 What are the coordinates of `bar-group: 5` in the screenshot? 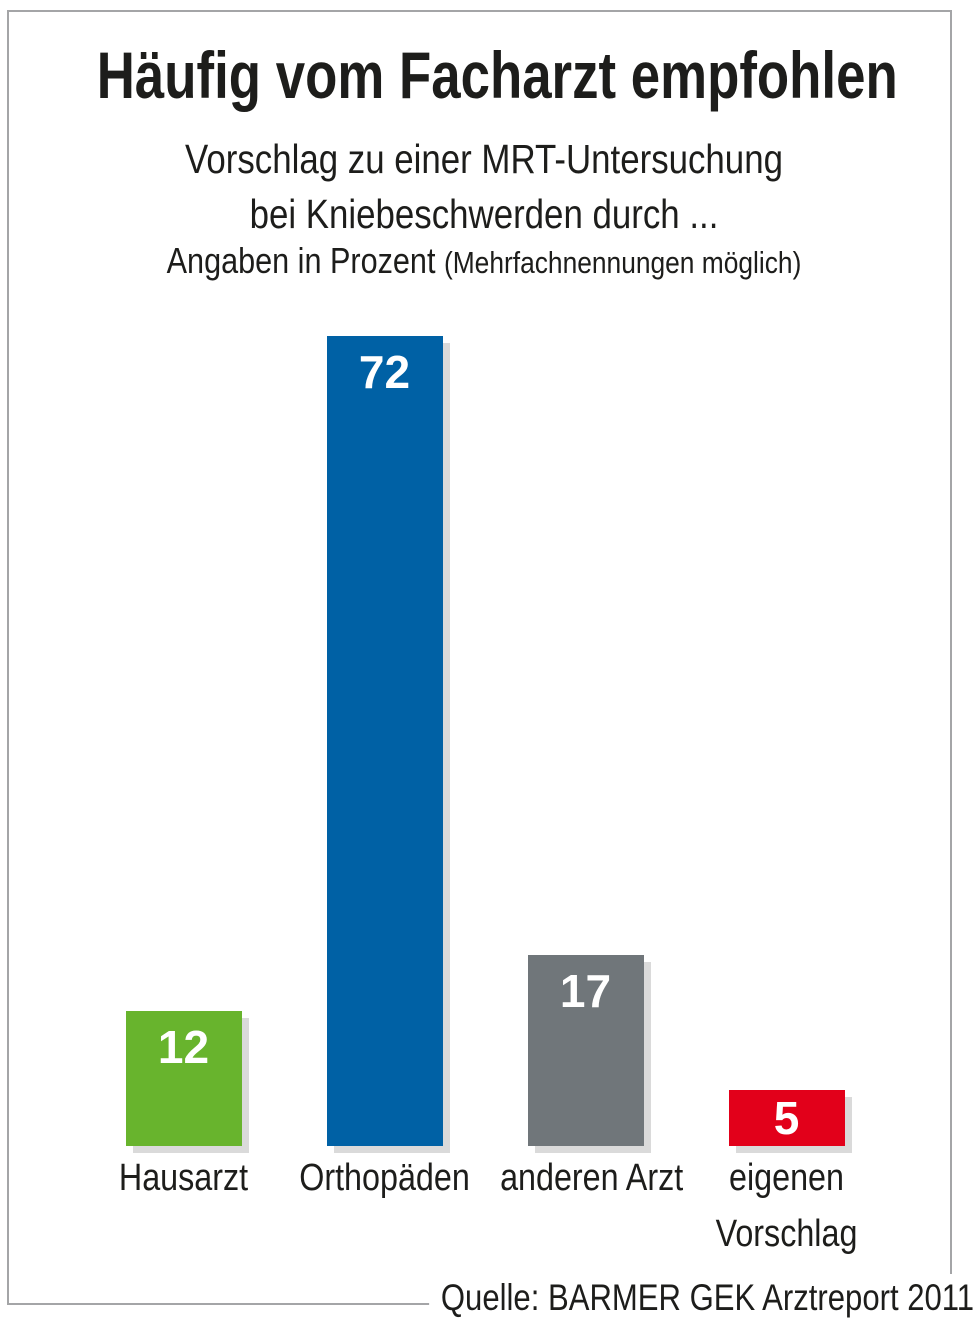 It's located at (786, 741).